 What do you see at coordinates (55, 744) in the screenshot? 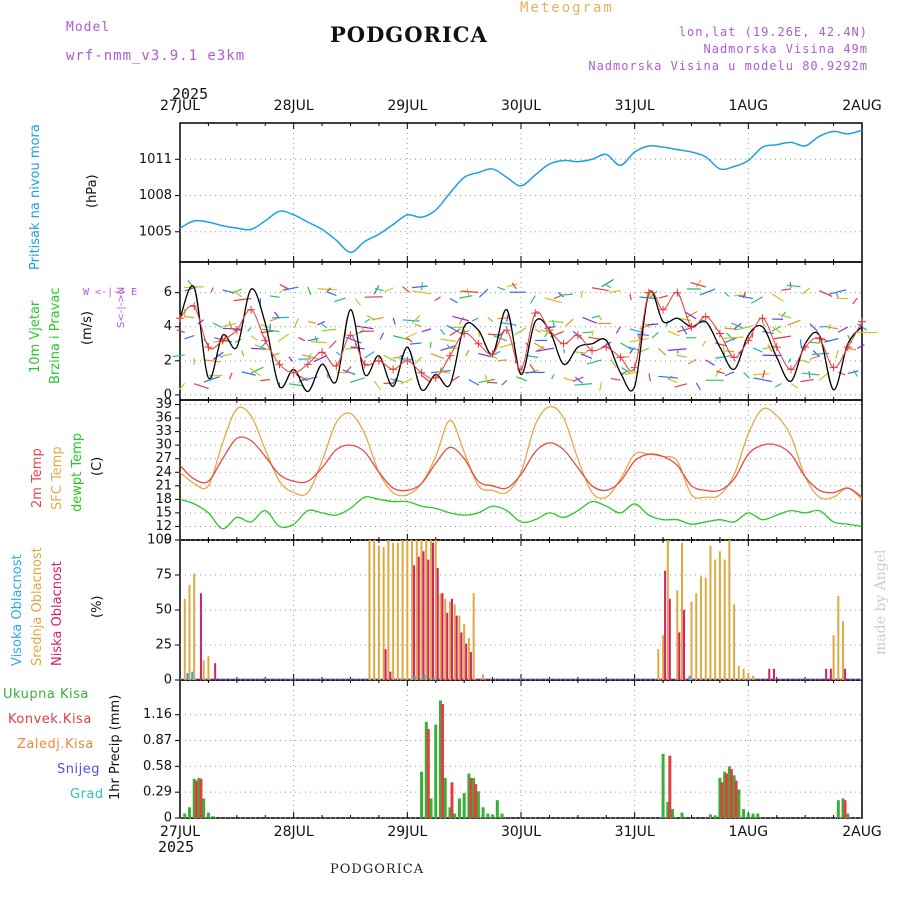
I see `precip-legend-frz: Zaledj.Kisa` at bounding box center [55, 744].